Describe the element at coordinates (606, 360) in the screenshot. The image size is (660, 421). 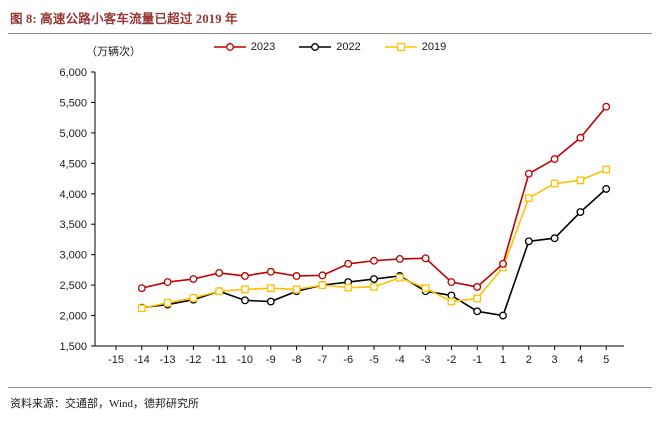
I see `x-tick-label: 5` at that location.